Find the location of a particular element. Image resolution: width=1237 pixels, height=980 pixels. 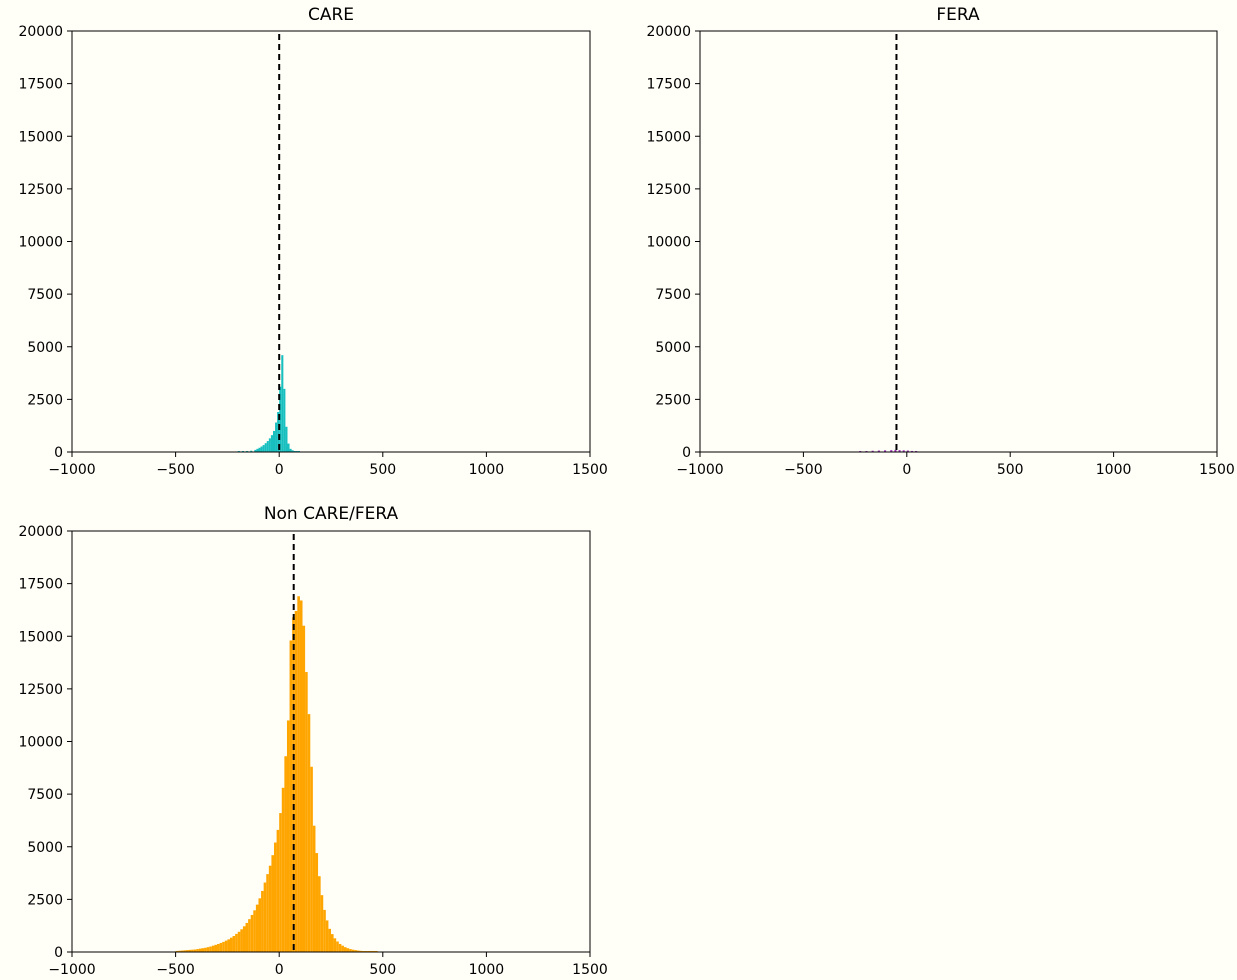

care-x-tick-label: 0 is located at coordinates (279, 470).